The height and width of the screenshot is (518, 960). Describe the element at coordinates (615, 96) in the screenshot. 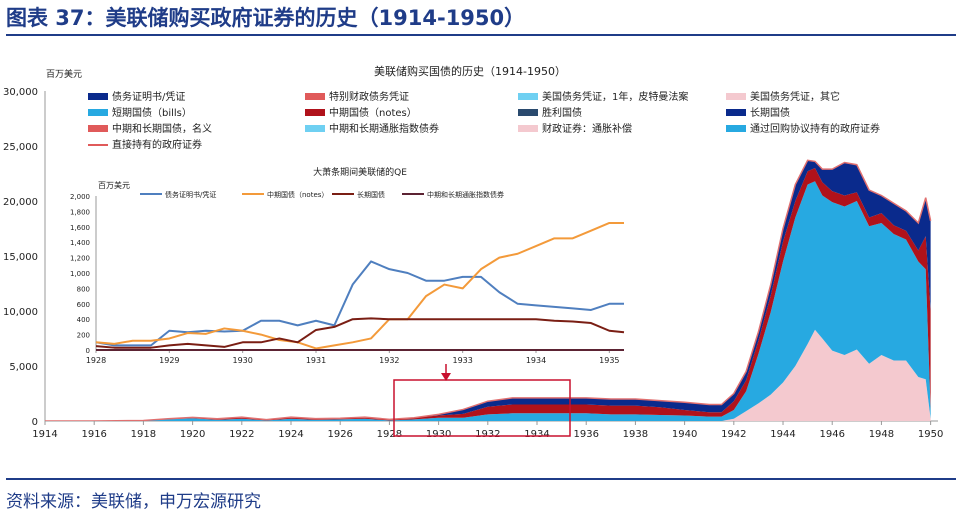

I see `legend-label: 美国债务凭证，1年，皮特曼法案` at that location.